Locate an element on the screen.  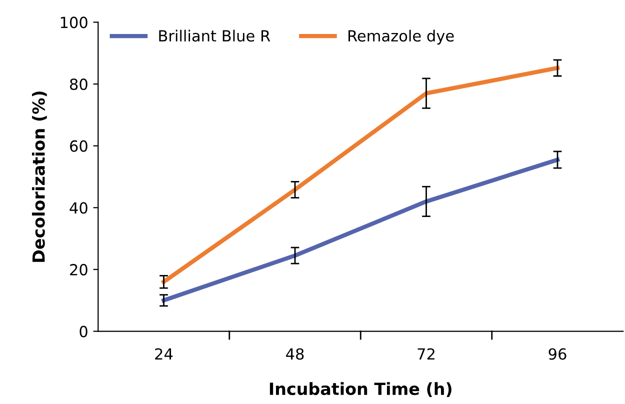
x-tick-label: 96 is located at coordinates (557, 354).